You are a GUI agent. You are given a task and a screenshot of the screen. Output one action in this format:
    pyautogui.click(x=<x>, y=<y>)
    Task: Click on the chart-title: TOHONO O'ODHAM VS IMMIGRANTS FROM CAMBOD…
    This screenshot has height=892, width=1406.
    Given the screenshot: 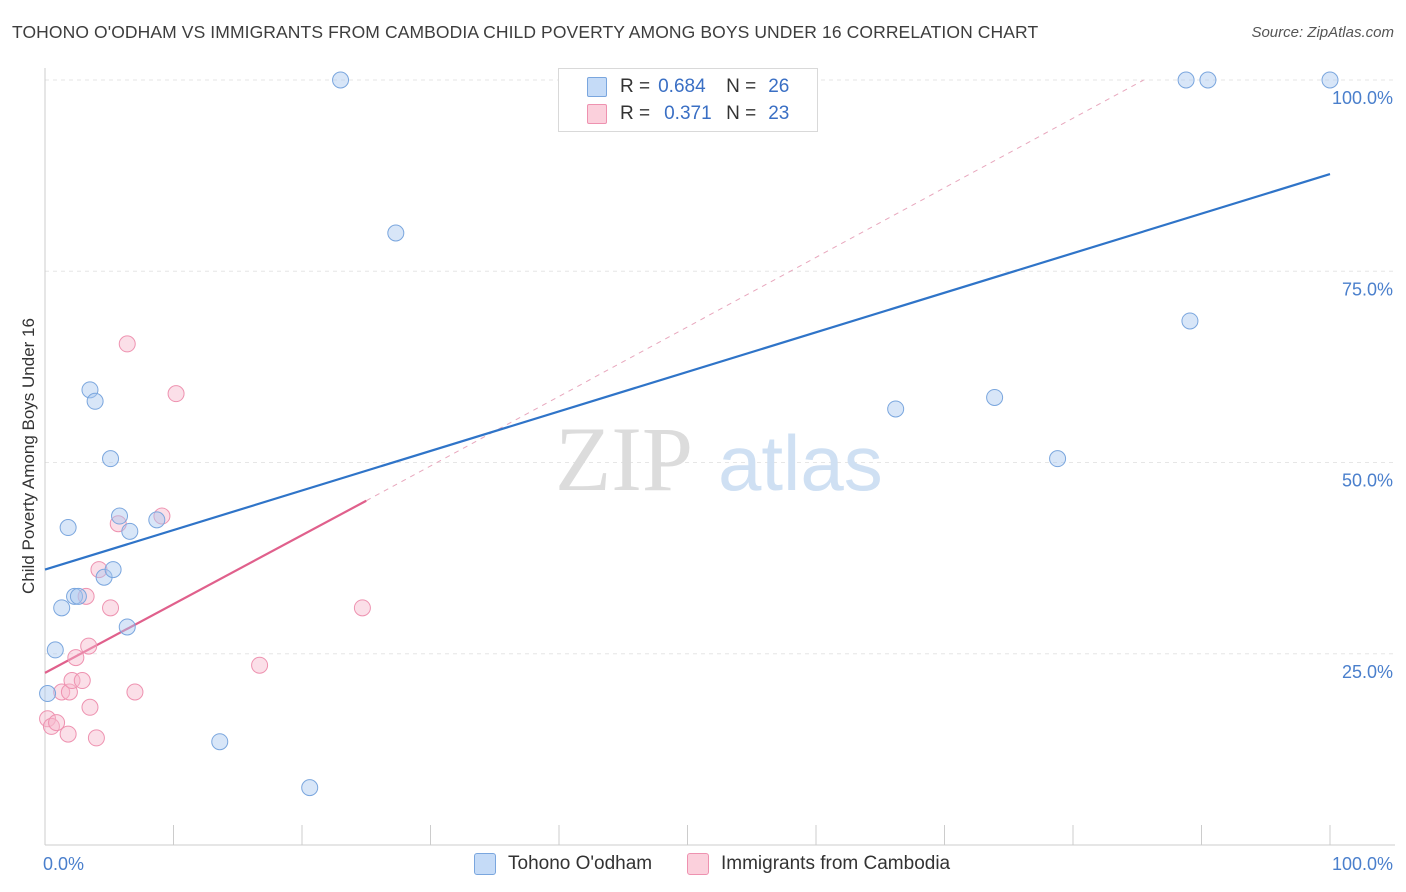 What is the action you would take?
    pyautogui.click(x=525, y=32)
    